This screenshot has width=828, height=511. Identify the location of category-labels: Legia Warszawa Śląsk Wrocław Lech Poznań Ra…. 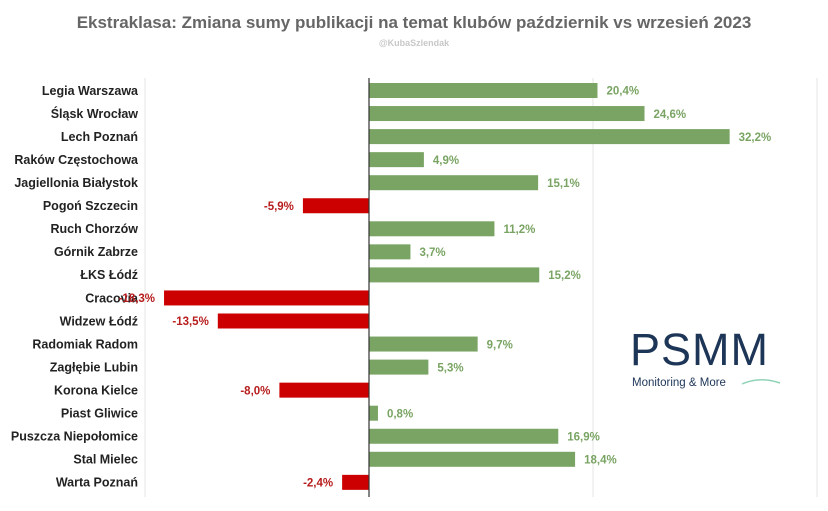
(75, 287).